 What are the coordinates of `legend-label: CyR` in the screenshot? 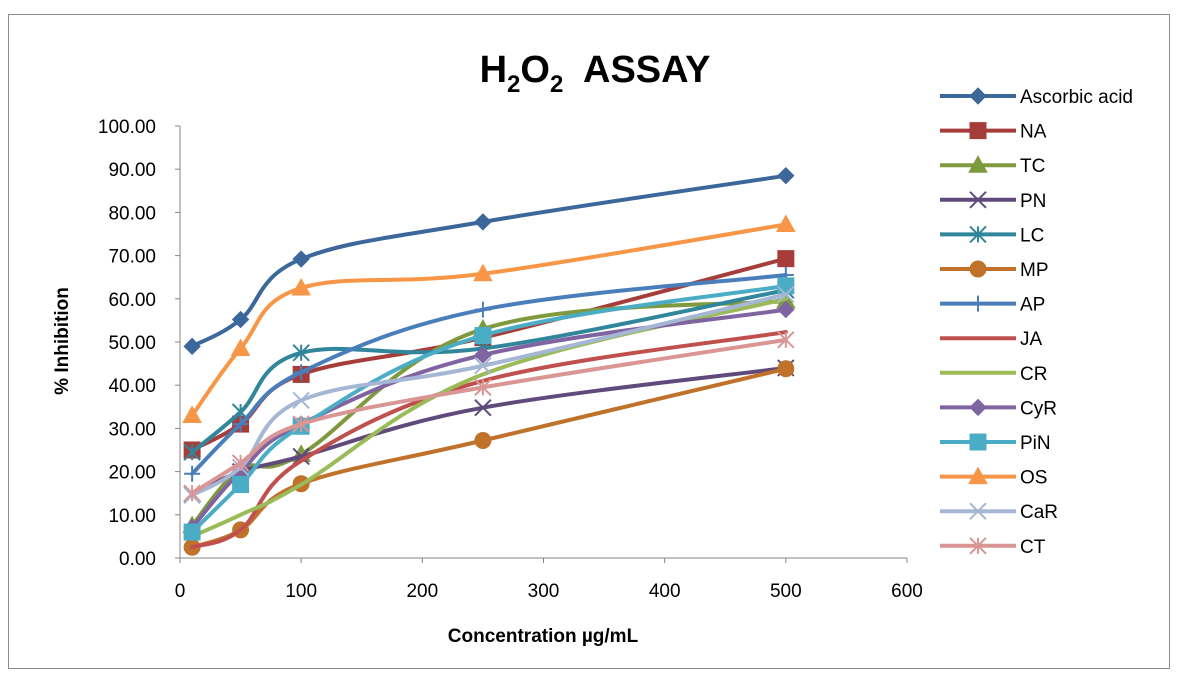 It's located at (1038, 408).